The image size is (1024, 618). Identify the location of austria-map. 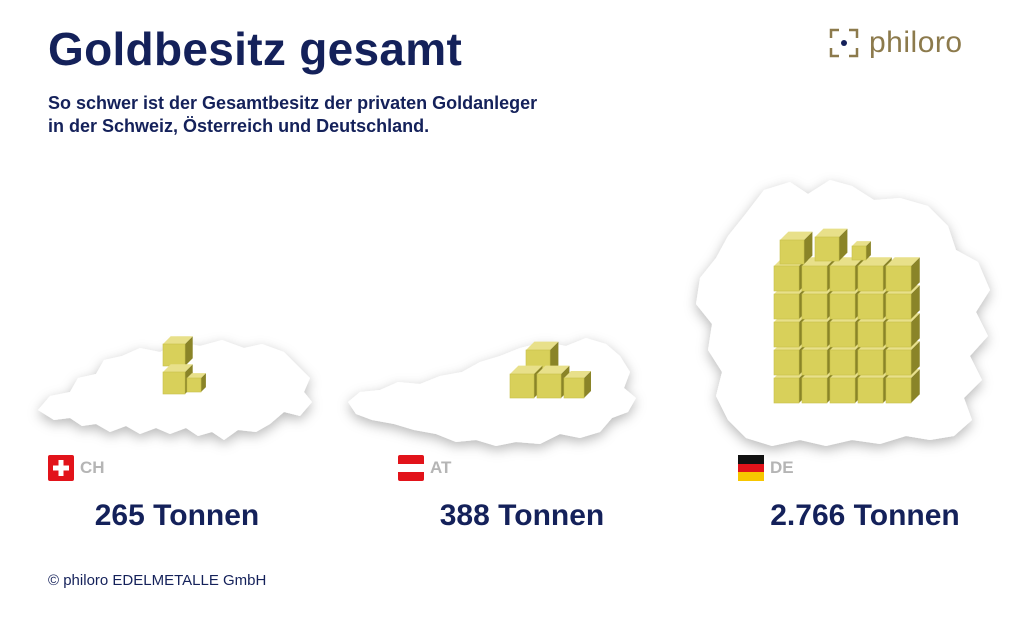
(492, 392).